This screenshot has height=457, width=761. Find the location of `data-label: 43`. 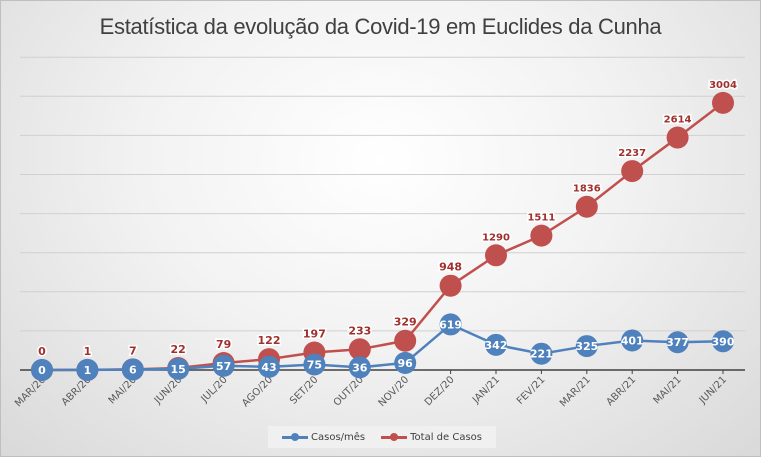

data-label: 43 is located at coordinates (268, 367).